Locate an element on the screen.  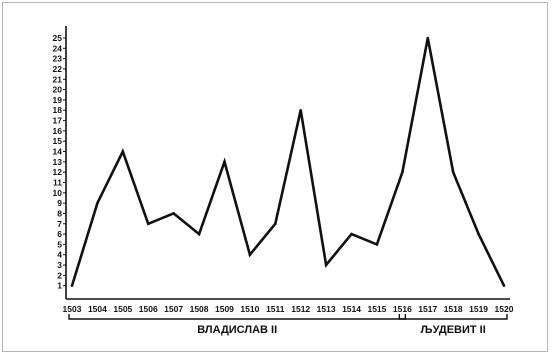
reign-label: ЉУДЕВИТ II is located at coordinates (453, 330).